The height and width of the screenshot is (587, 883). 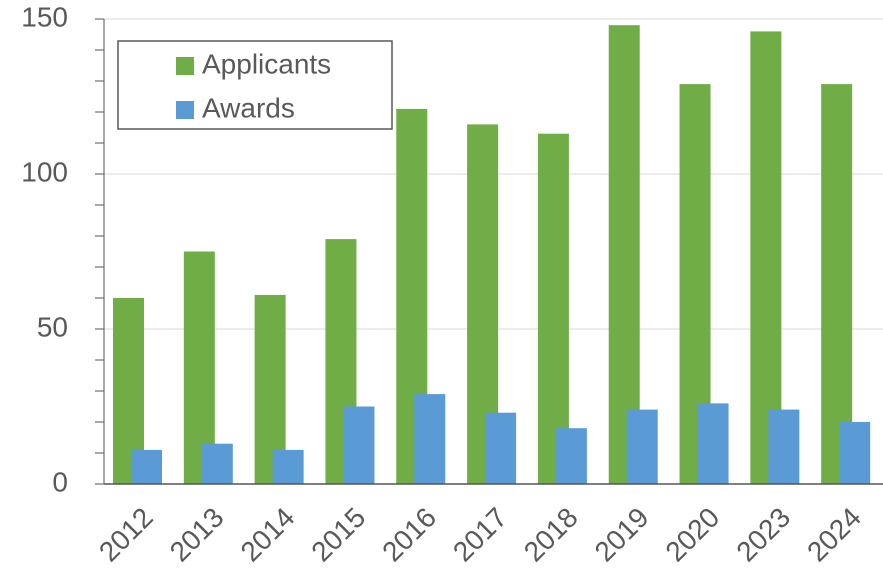 I want to click on x-tick-label: 2019, so click(x=622, y=535).